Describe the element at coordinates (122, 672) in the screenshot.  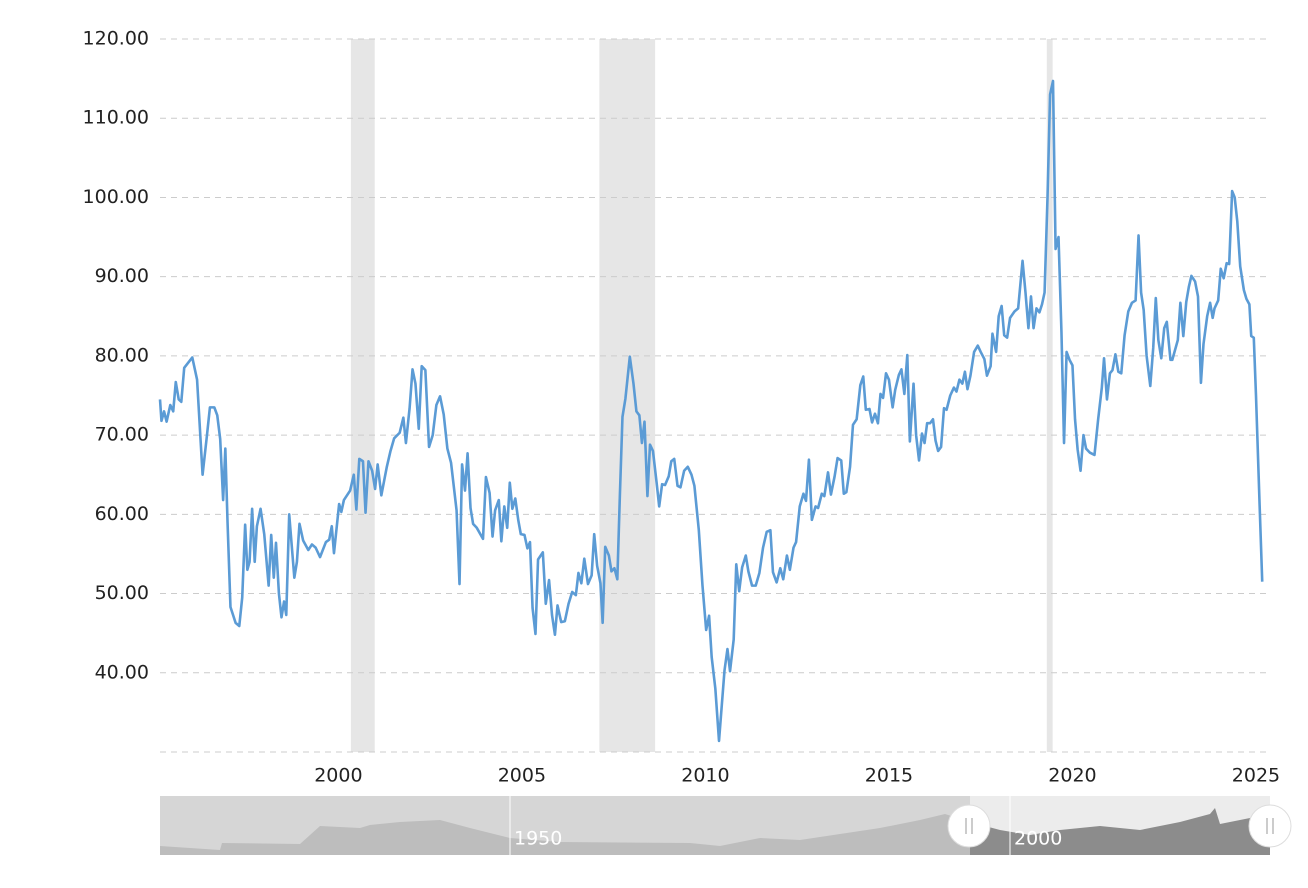
I see `y-tick-label: 40.00` at that location.